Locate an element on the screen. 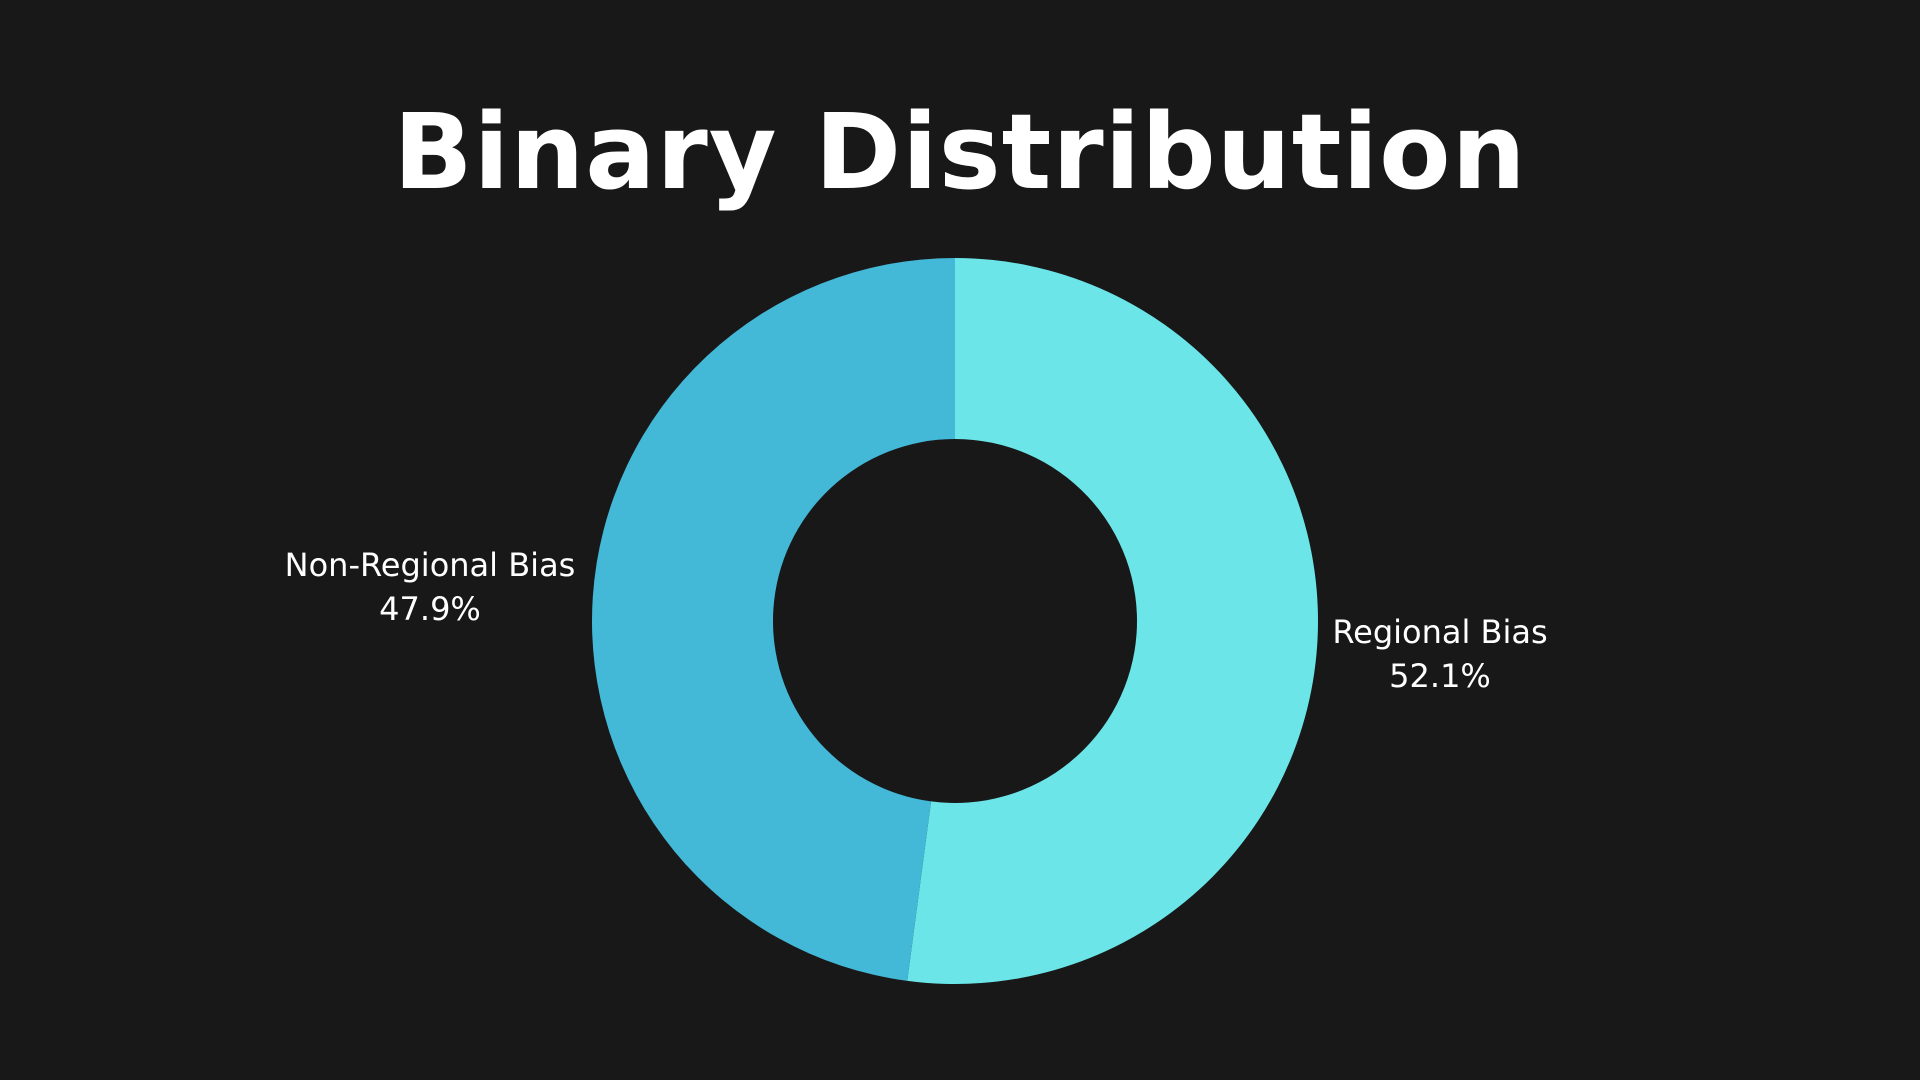  slice-label-name: Regional Bias is located at coordinates (1440, 632).